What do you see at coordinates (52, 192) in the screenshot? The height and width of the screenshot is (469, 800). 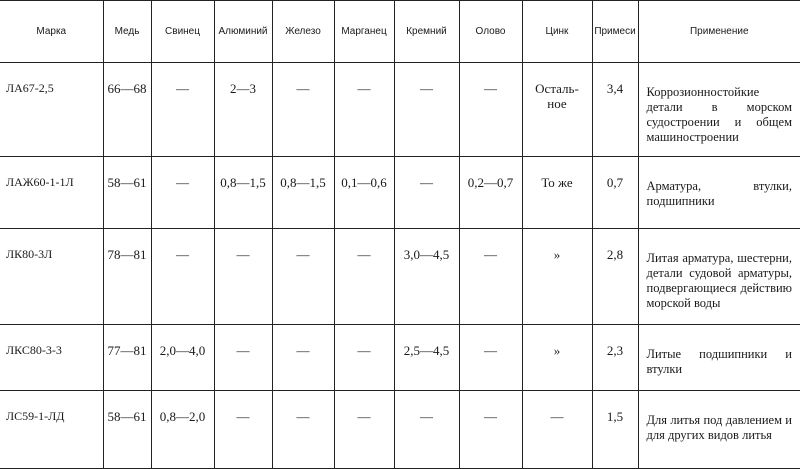 I see `cell-grade: ЛАЖ60-1-1Л` at bounding box center [52, 192].